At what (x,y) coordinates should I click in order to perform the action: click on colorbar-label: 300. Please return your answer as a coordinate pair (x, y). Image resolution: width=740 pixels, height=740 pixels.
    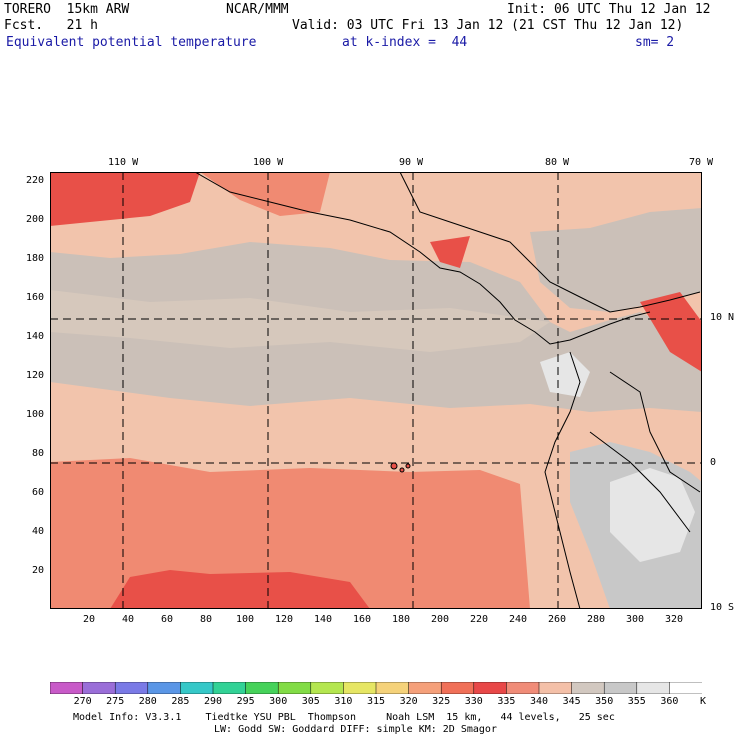
    Looking at the image, I should click on (278, 701).